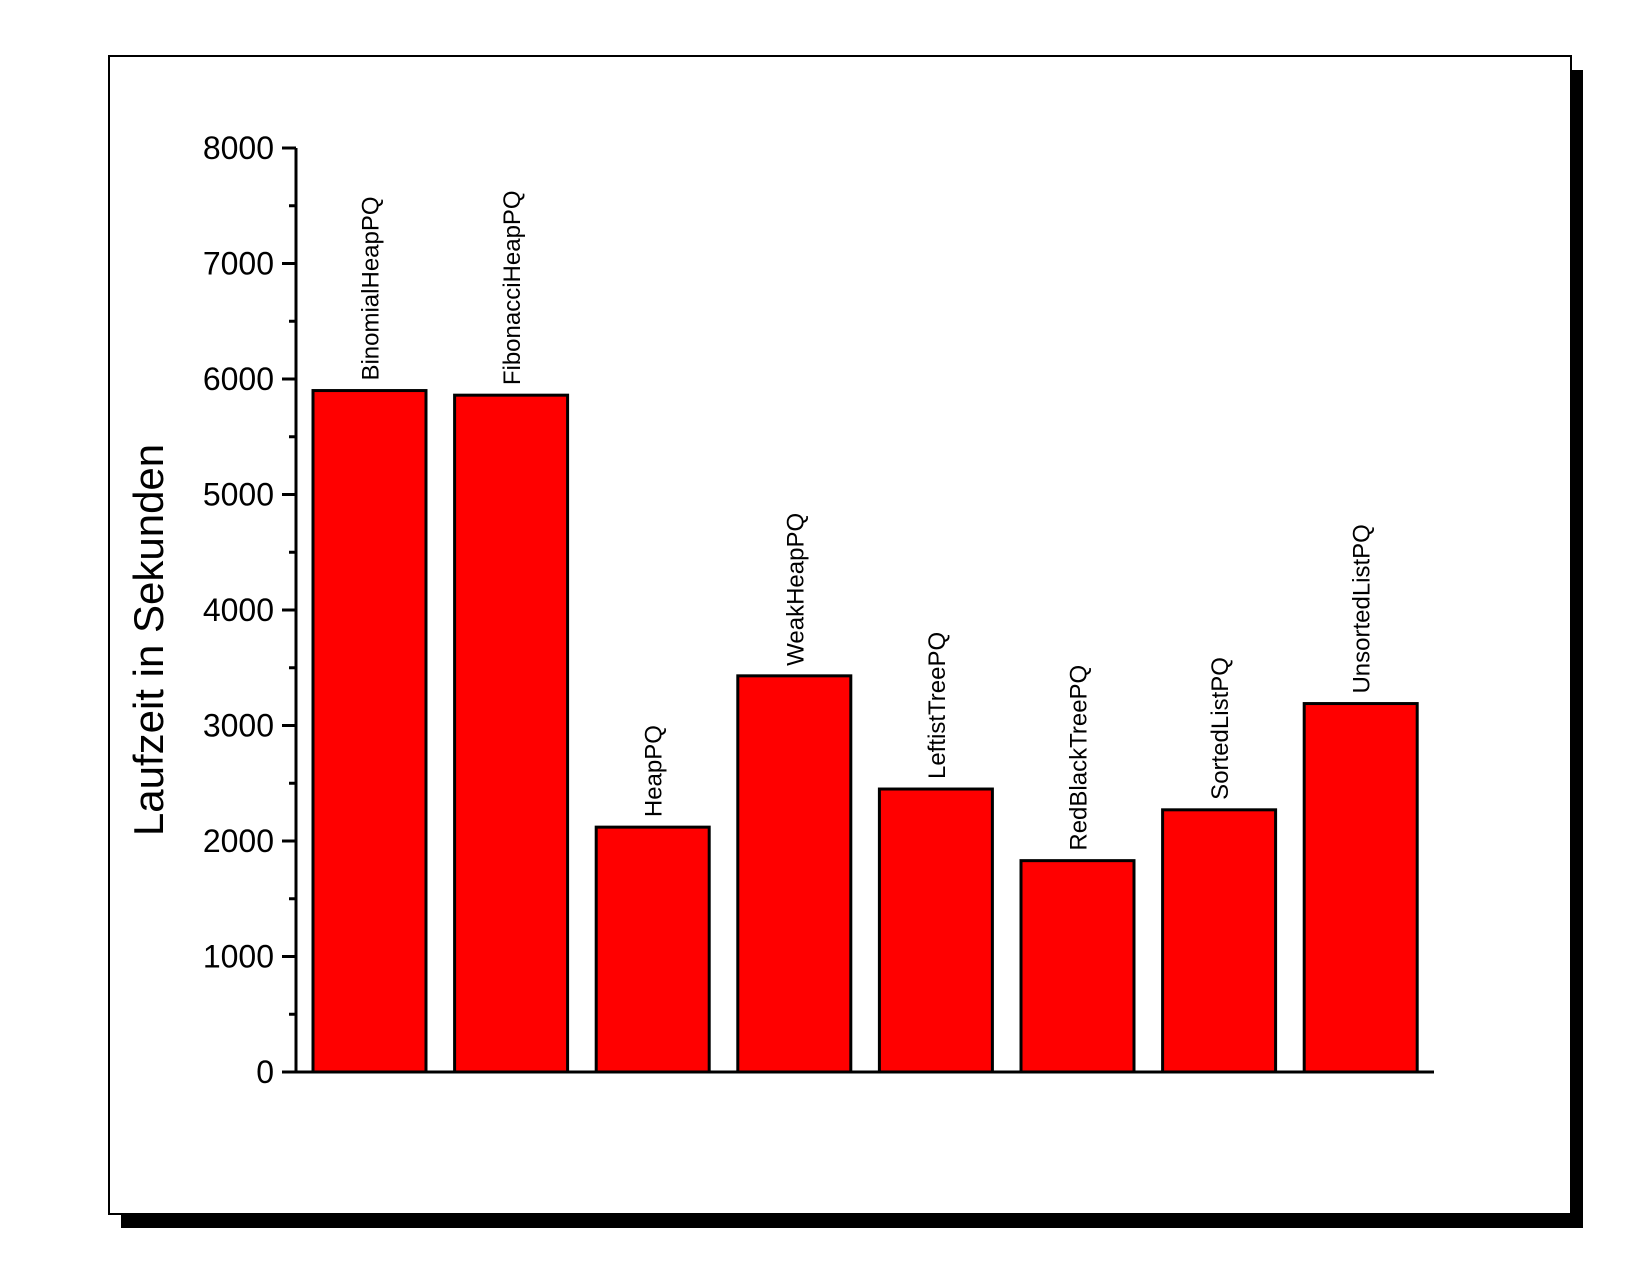 The image size is (1650, 1276). I want to click on bar-label: UnsortedListPQ, so click(1362, 608).